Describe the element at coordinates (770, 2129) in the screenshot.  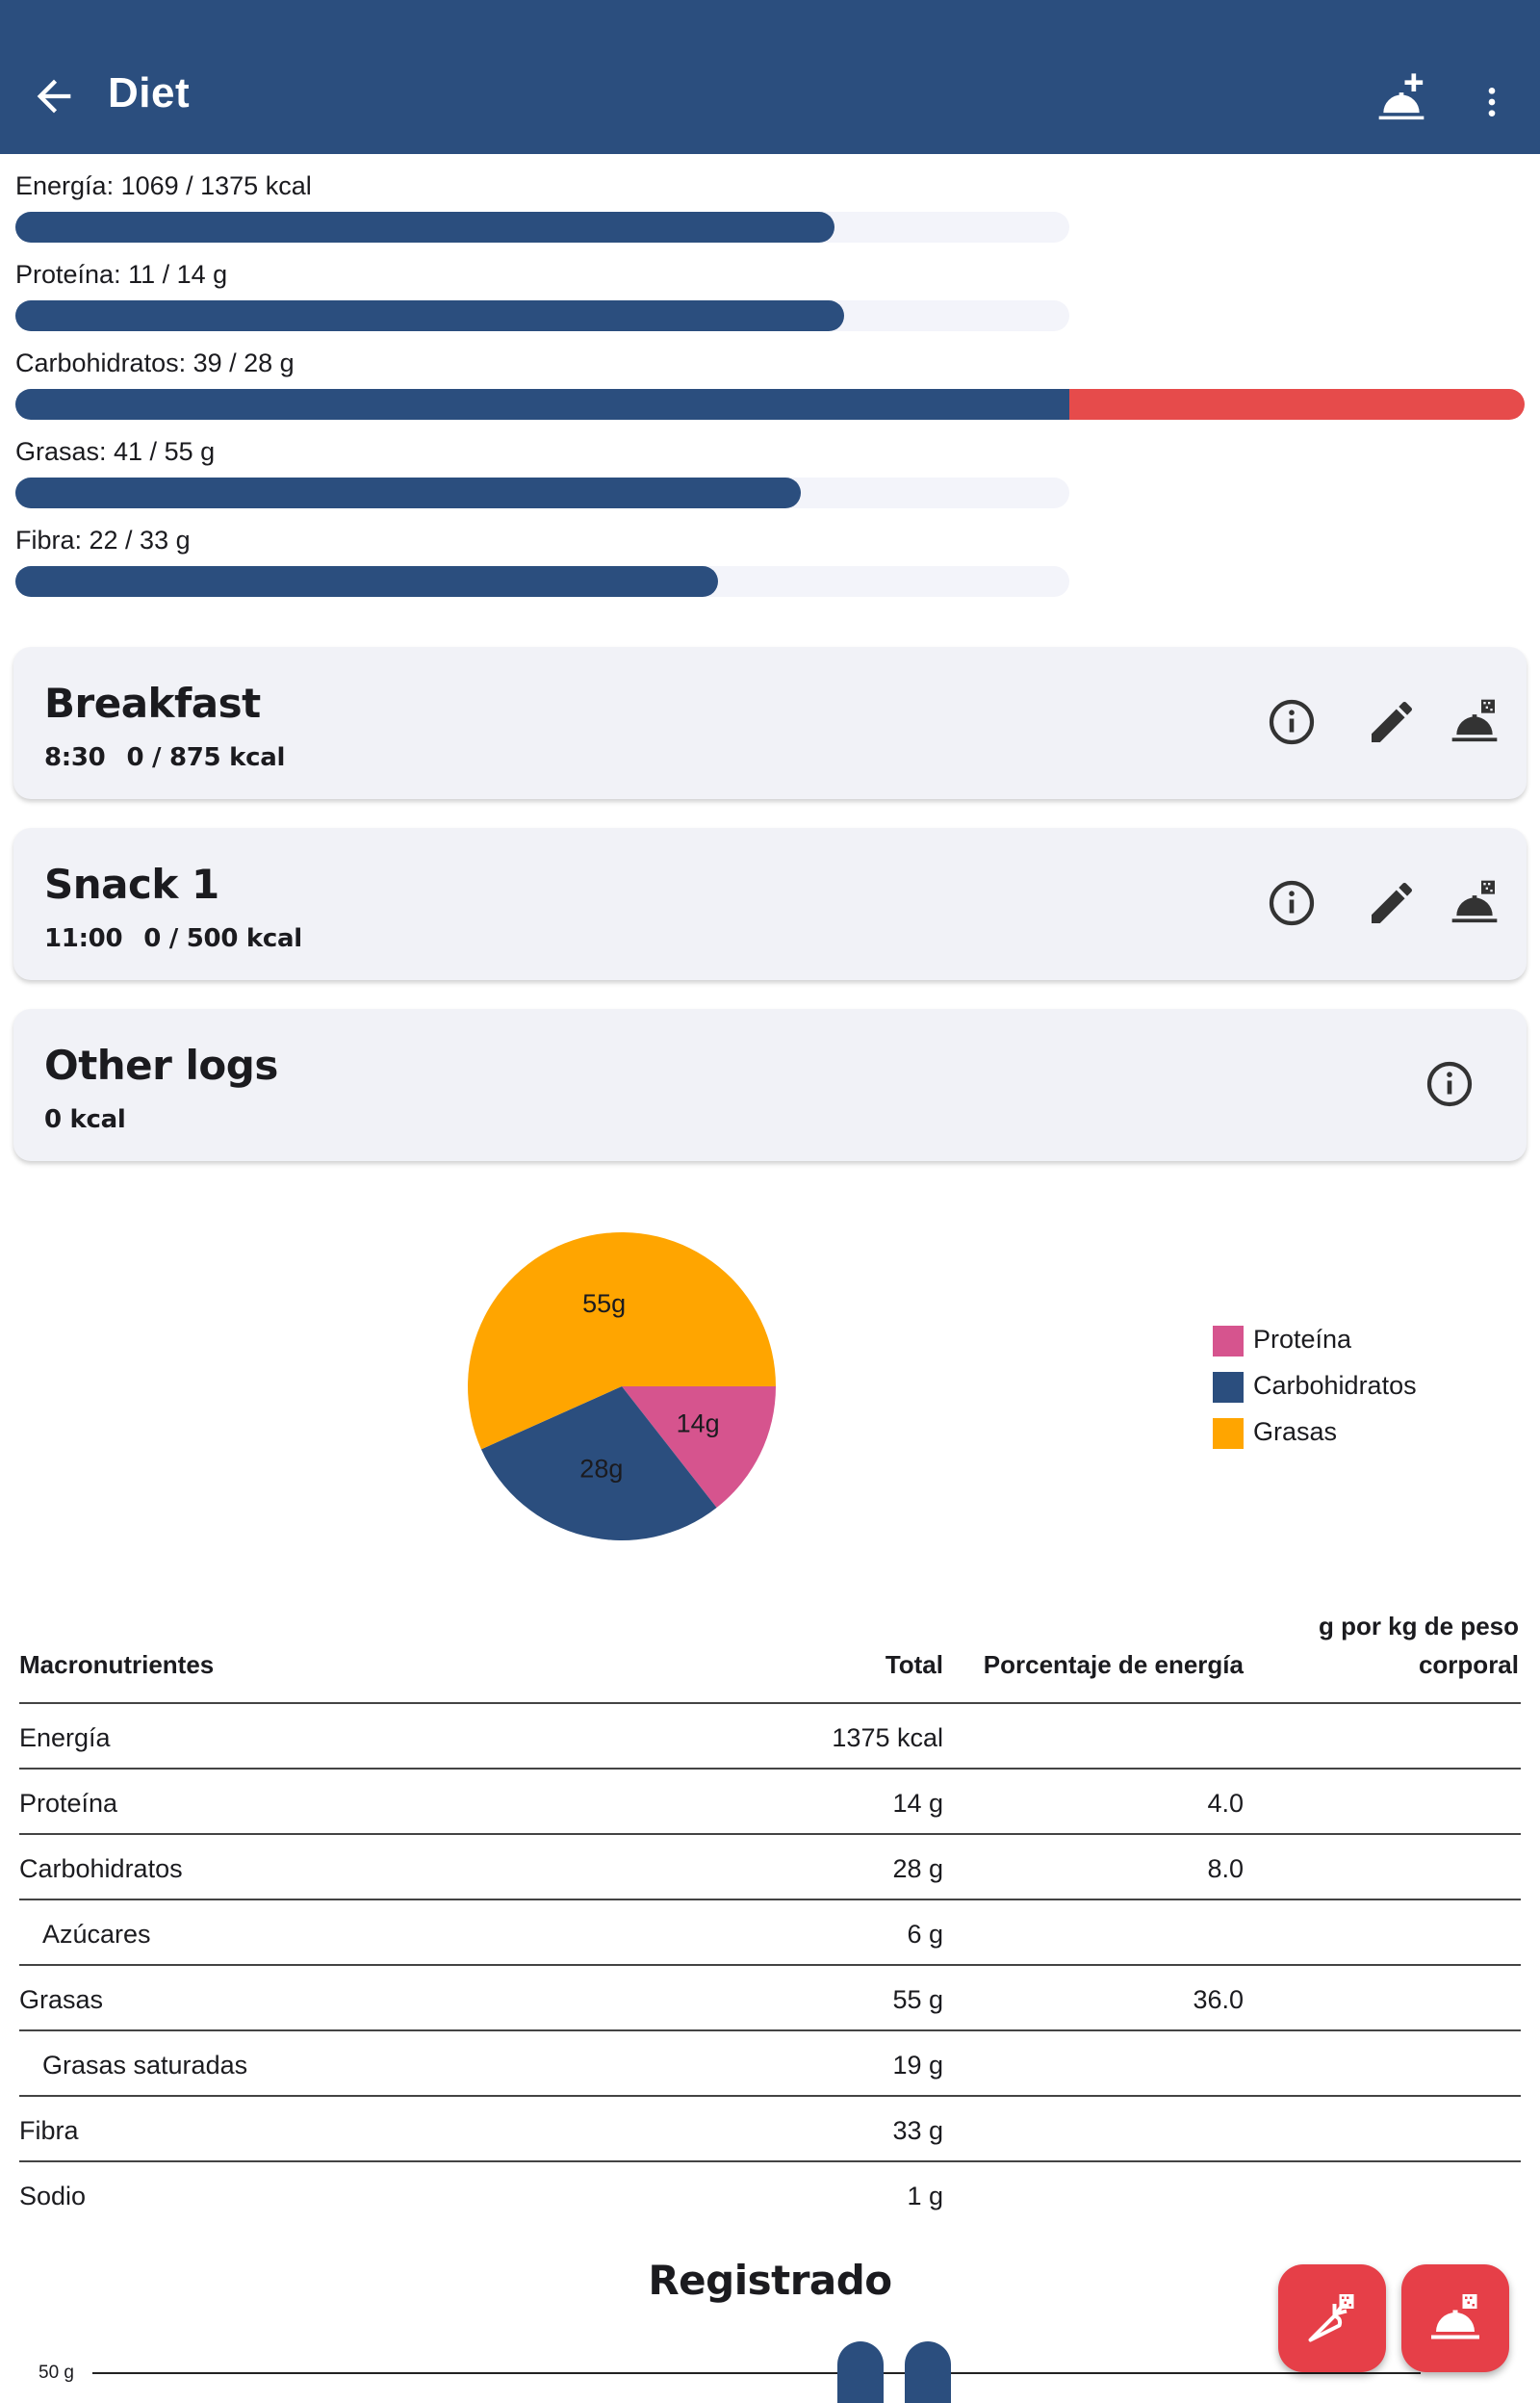
I see `table-row: Fibra 33 g` at that location.